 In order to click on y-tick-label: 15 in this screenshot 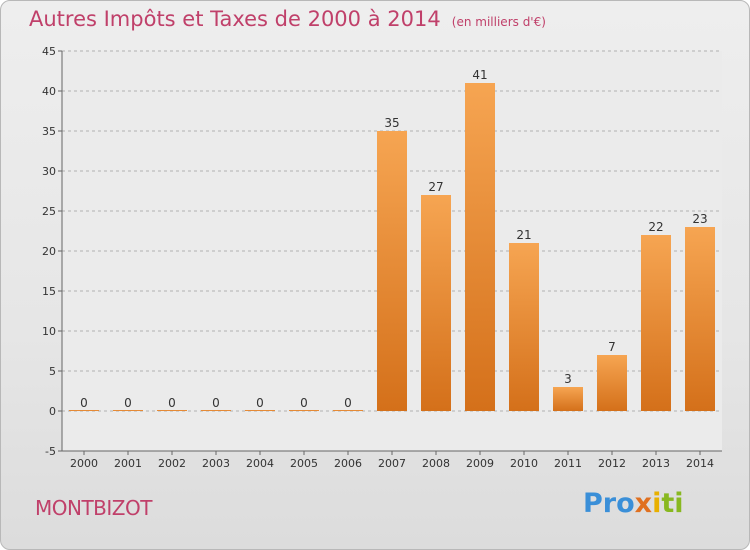, I will do `click(49, 291)`.